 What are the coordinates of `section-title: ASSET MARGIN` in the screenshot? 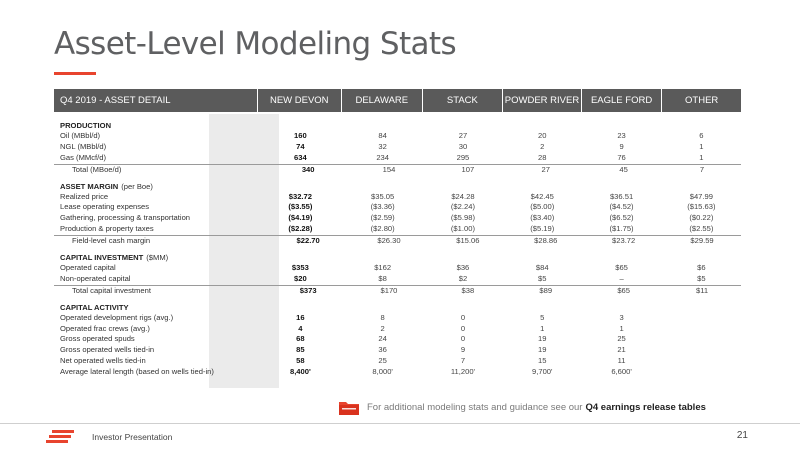 It's located at (89, 186).